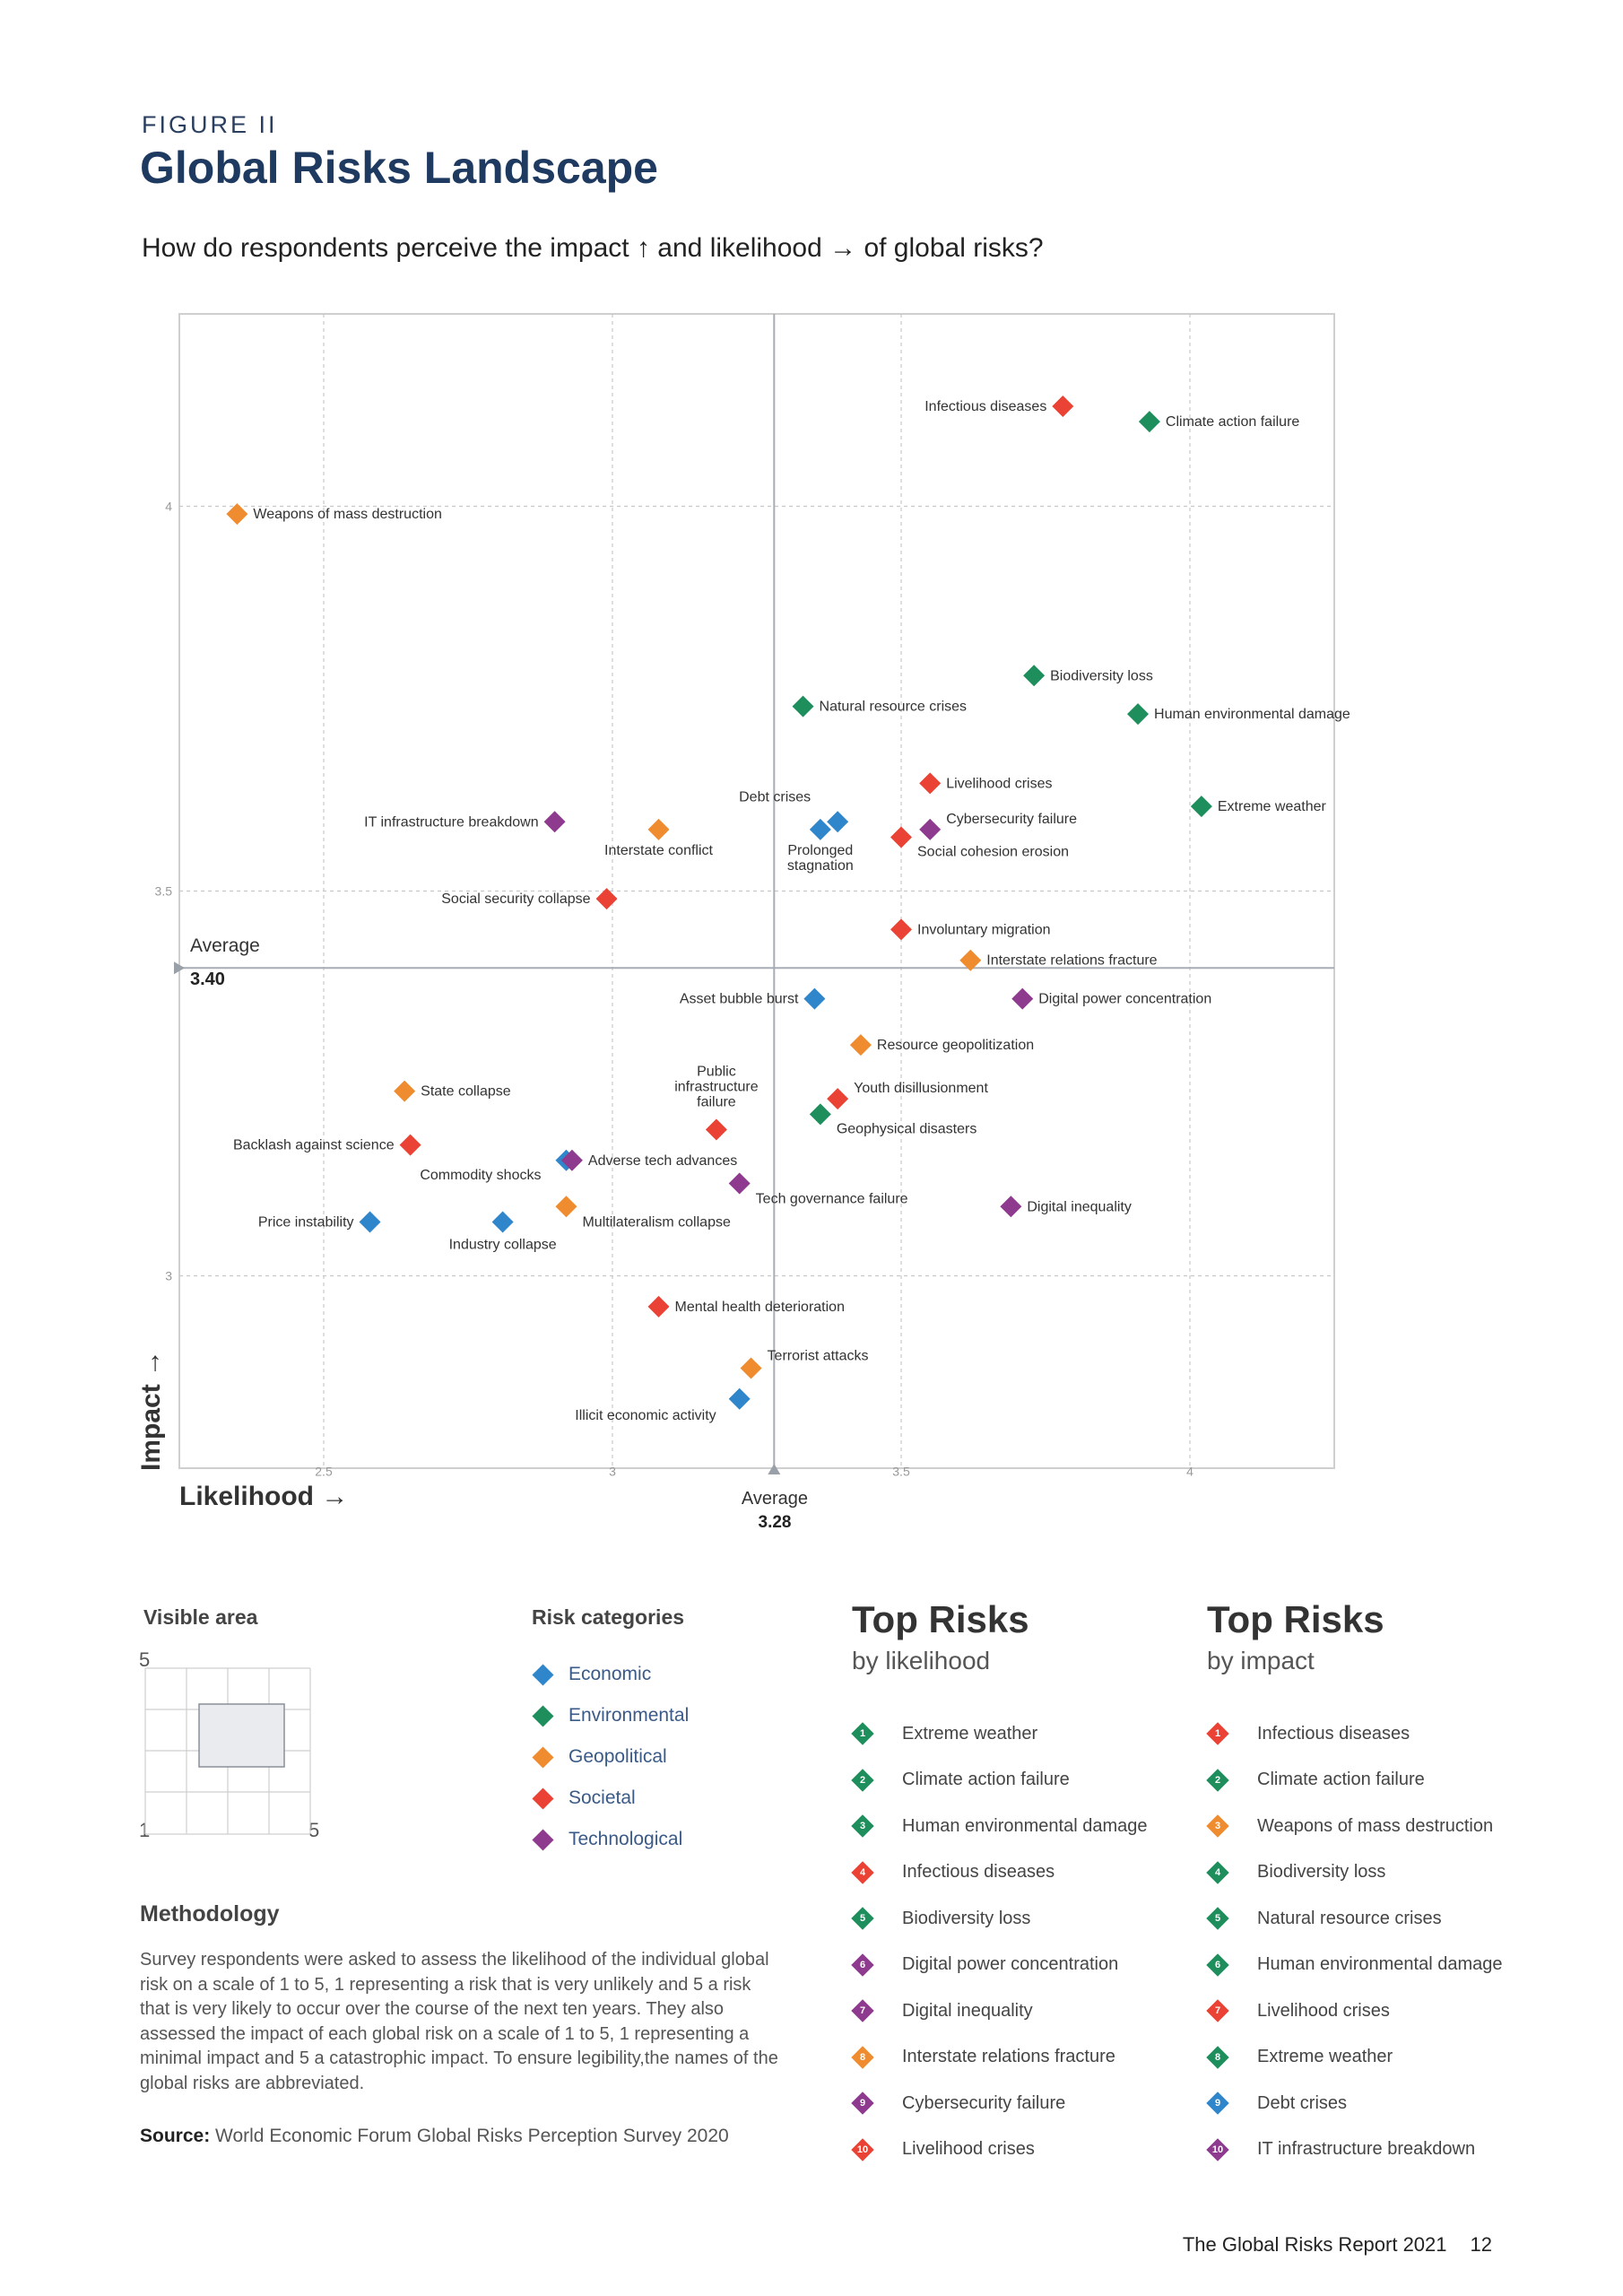  I want to click on point-label: Digital inequality, so click(1079, 1206).